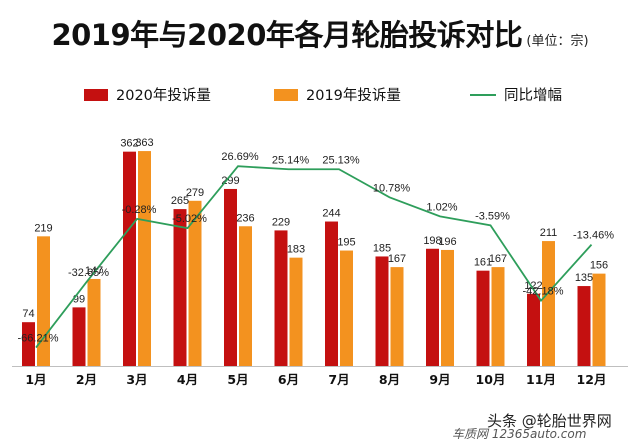  Describe the element at coordinates (237, 379) in the screenshot. I see `x-tick-label: 5月` at that location.